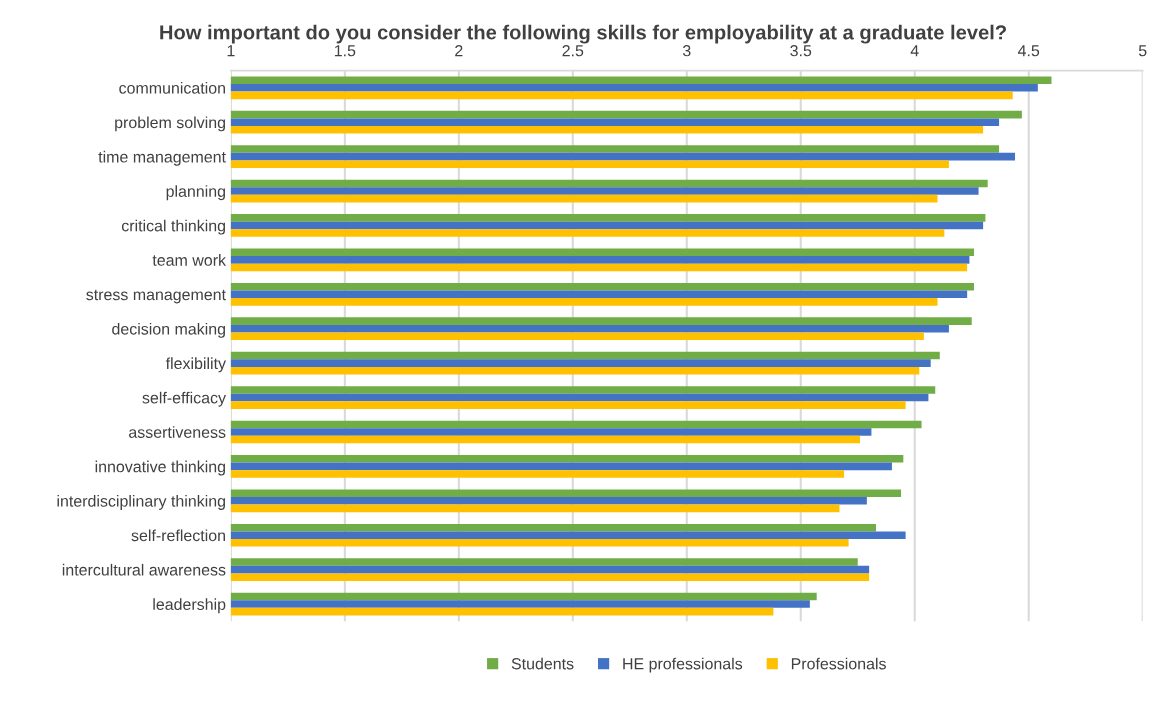 The height and width of the screenshot is (706, 1166). What do you see at coordinates (914, 51) in the screenshot?
I see `x-tick-label: 4` at bounding box center [914, 51].